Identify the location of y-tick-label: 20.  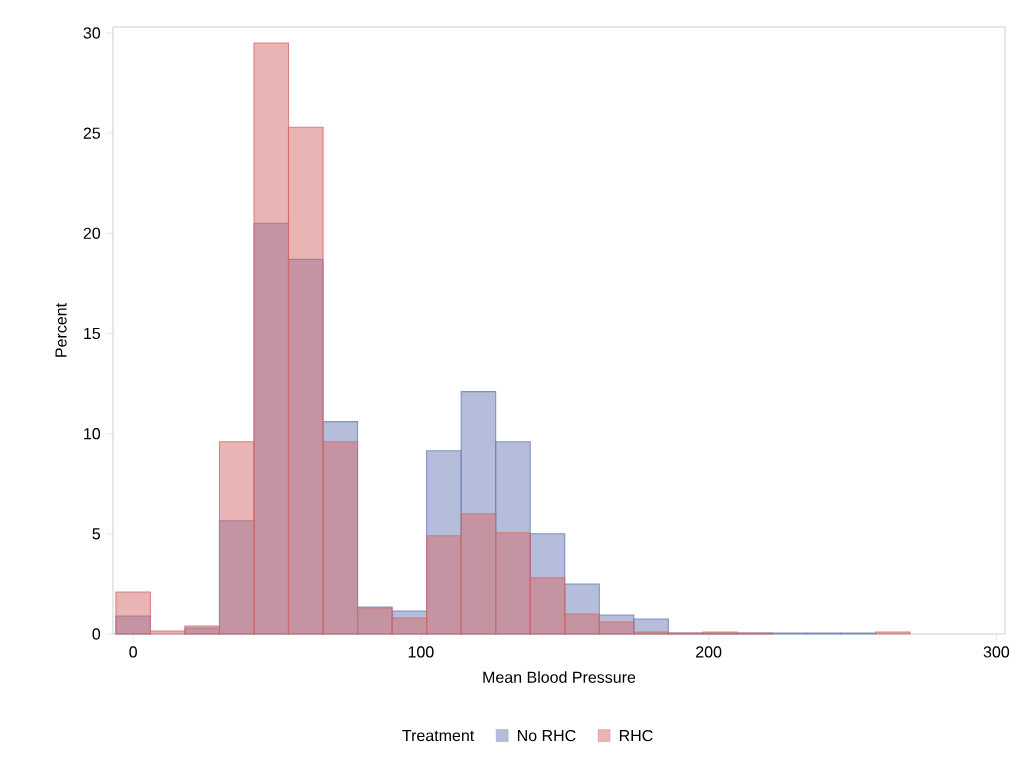
(92, 233).